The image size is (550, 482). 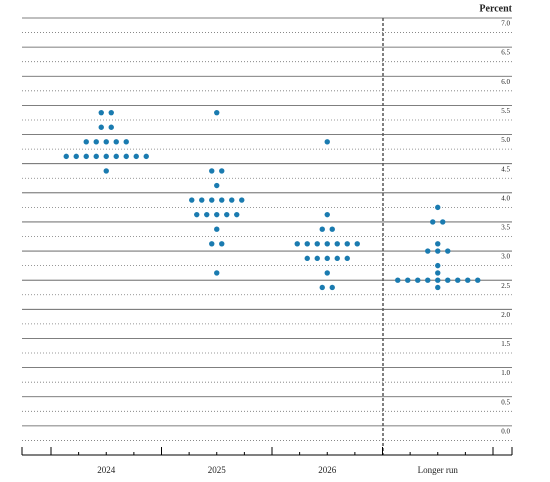 What do you see at coordinates (438, 470) in the screenshot?
I see `x-tick-label: Longer run` at bounding box center [438, 470].